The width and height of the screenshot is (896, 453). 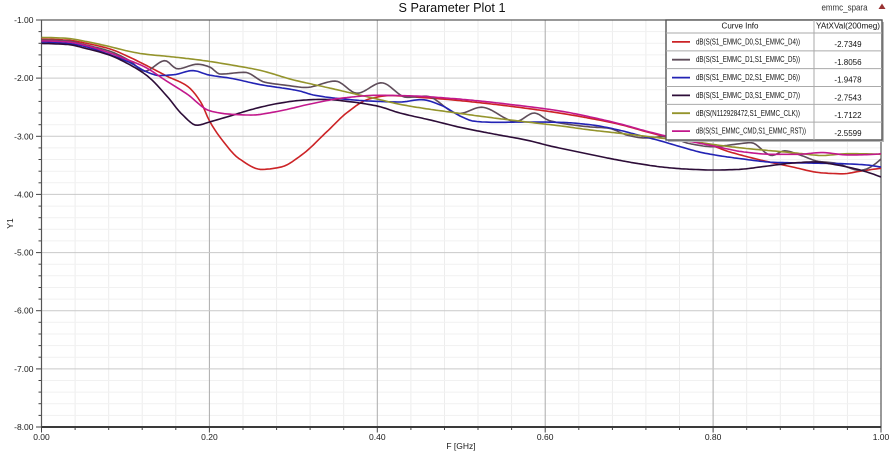 I want to click on svg-text: YAtXVal(200meg), so click(x=848, y=26).